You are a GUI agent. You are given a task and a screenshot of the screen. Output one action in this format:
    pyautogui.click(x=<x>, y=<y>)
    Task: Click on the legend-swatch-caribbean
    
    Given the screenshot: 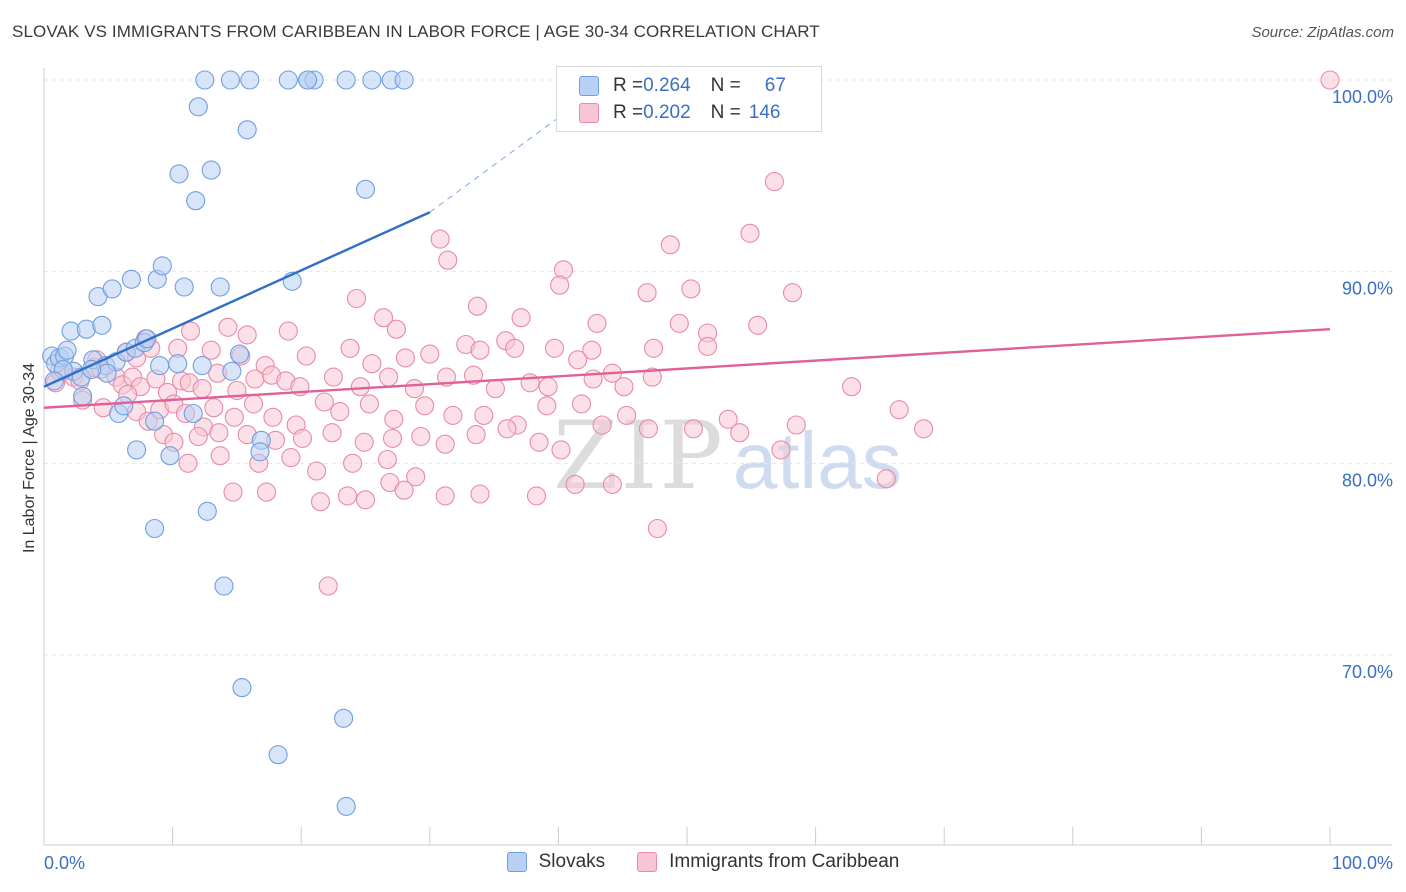 What is the action you would take?
    pyautogui.click(x=647, y=862)
    